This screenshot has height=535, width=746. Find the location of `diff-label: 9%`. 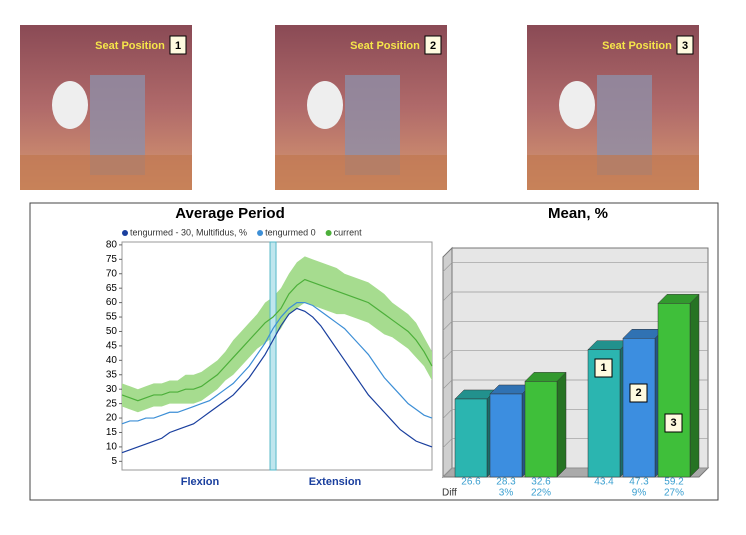

diff-label: 9% is located at coordinates (639, 493).